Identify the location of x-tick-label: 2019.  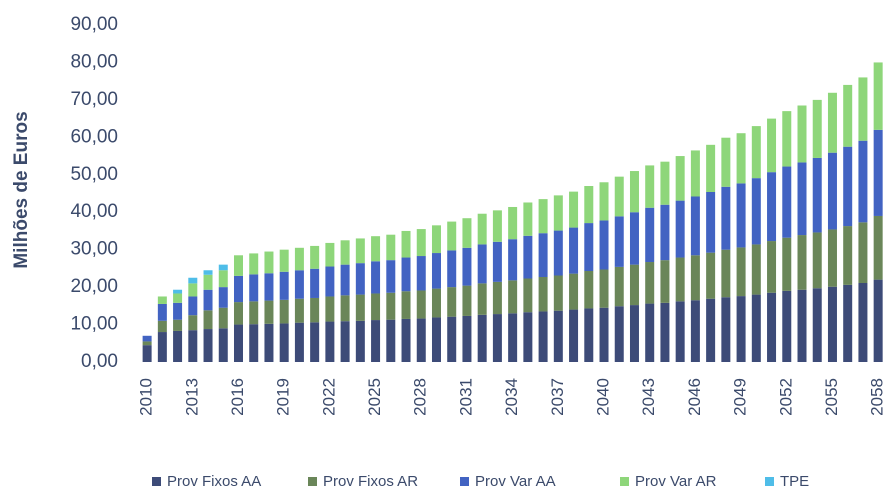
(283, 397).